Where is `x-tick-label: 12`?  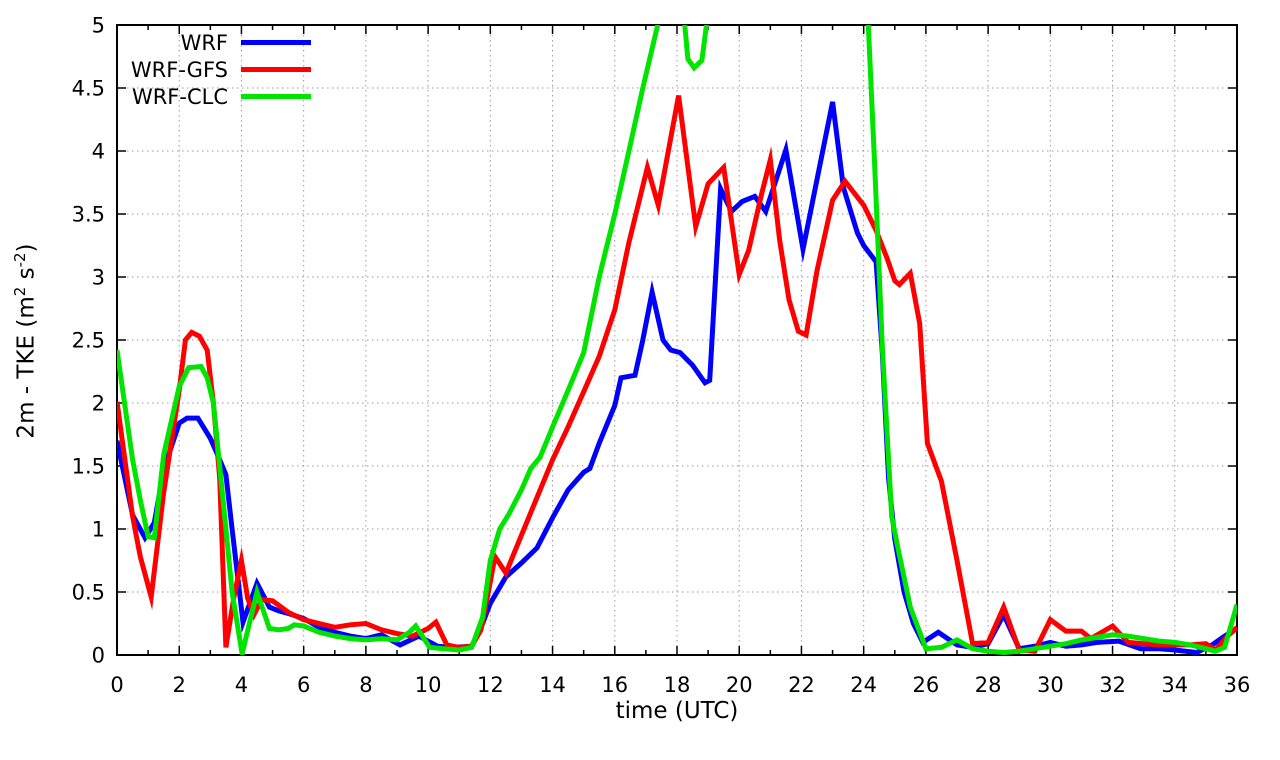 x-tick-label: 12 is located at coordinates (490, 685).